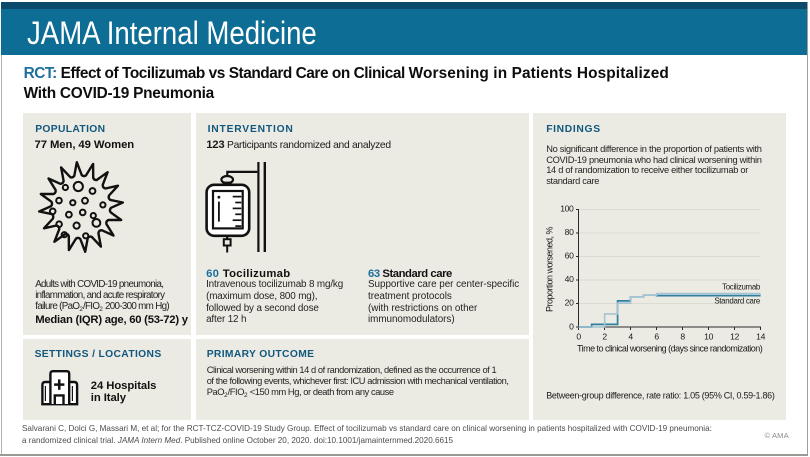 The width and height of the screenshot is (810, 457). Describe the element at coordinates (760, 337) in the screenshot. I see `svg-text: 14` at that location.